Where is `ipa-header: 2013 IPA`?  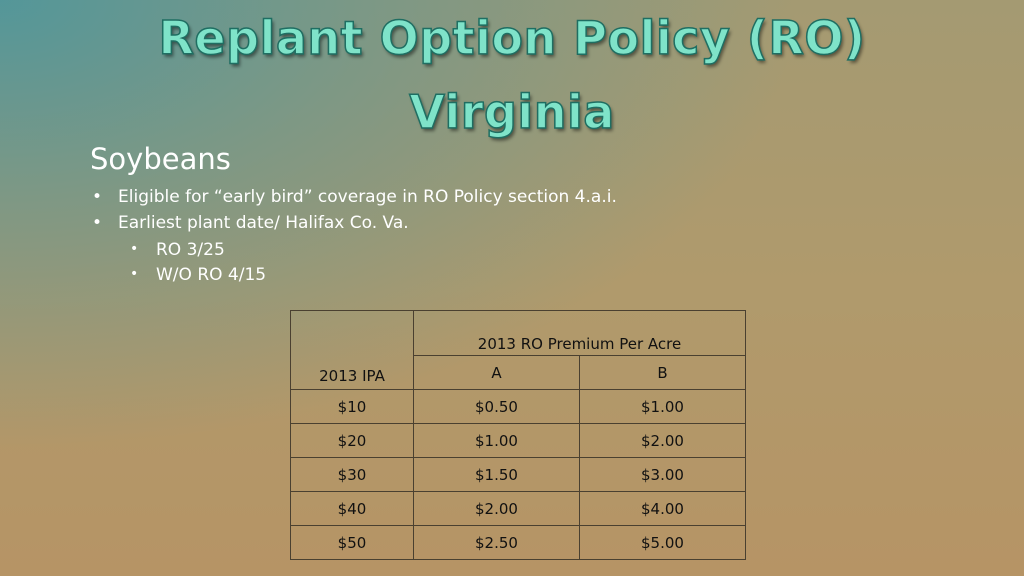
ipa-header: 2013 IPA is located at coordinates (352, 350).